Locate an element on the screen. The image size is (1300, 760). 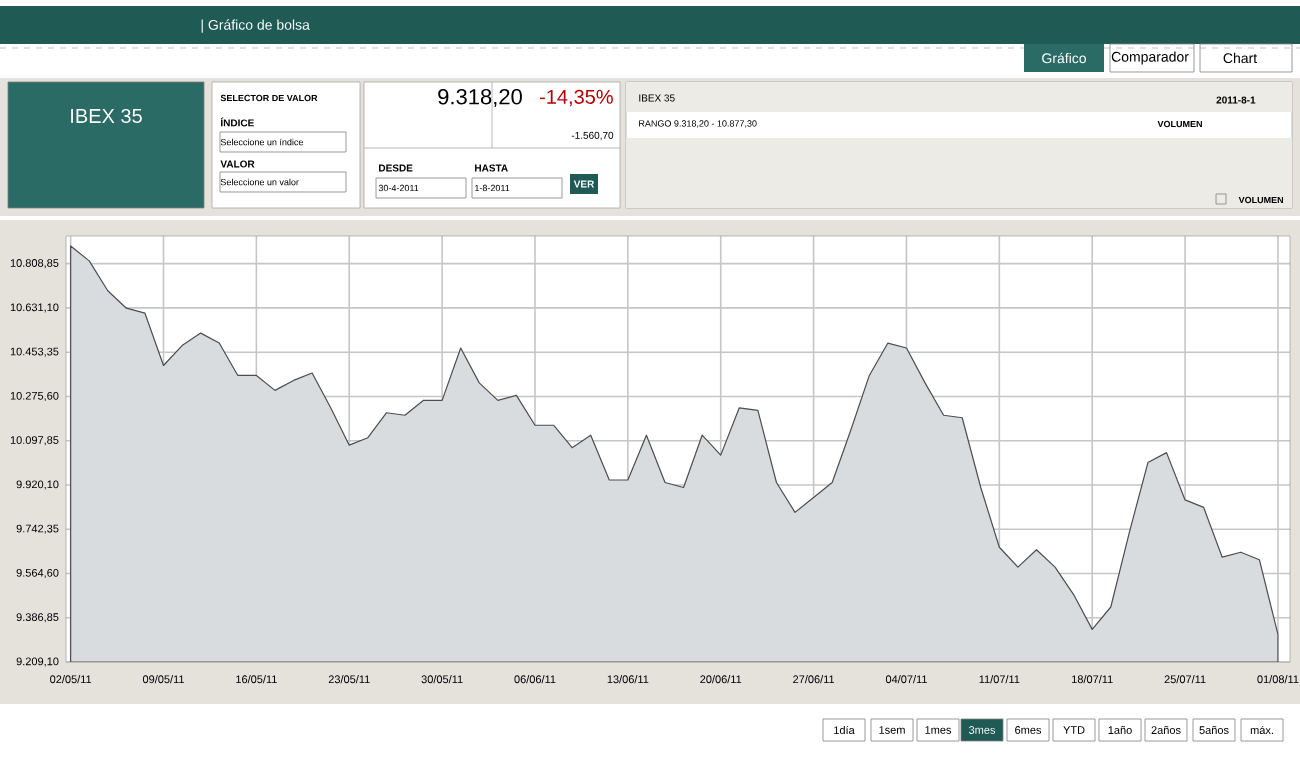
text: 9.318,20 is located at coordinates (480, 98).